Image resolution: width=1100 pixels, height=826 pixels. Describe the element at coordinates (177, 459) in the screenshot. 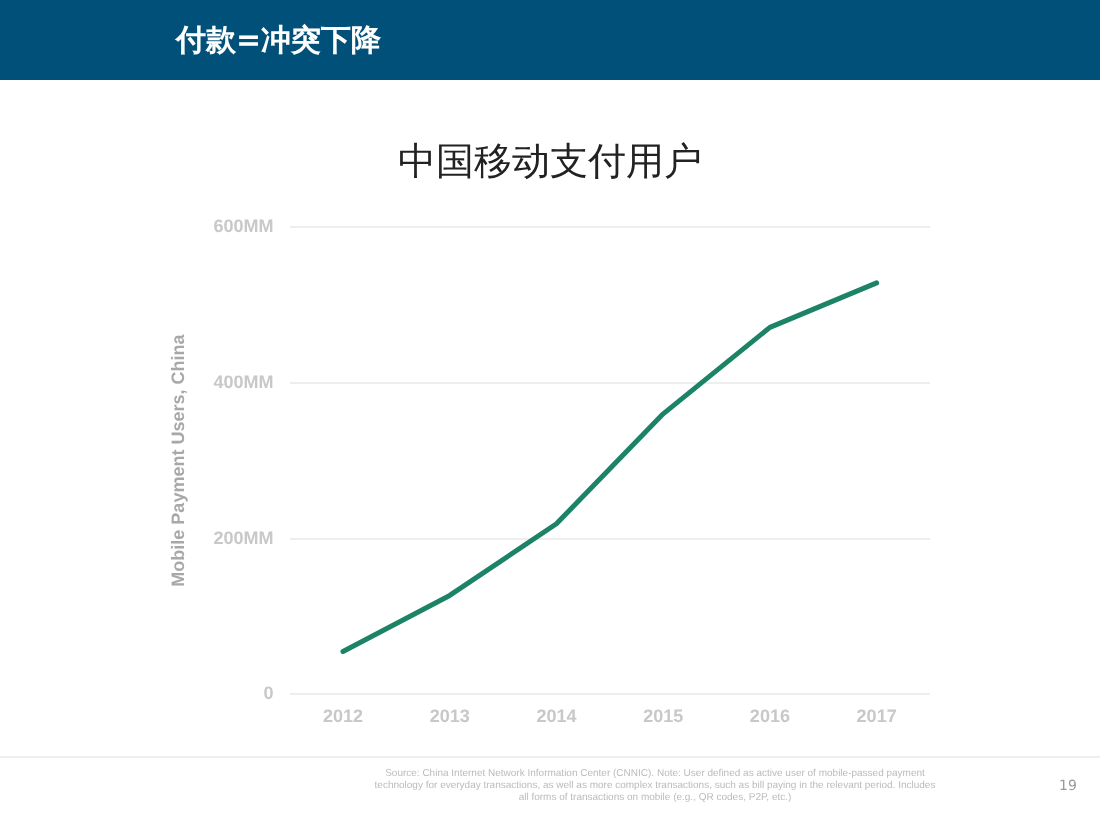

I see `y-axis-title: Mobile Payment Users, China` at that location.